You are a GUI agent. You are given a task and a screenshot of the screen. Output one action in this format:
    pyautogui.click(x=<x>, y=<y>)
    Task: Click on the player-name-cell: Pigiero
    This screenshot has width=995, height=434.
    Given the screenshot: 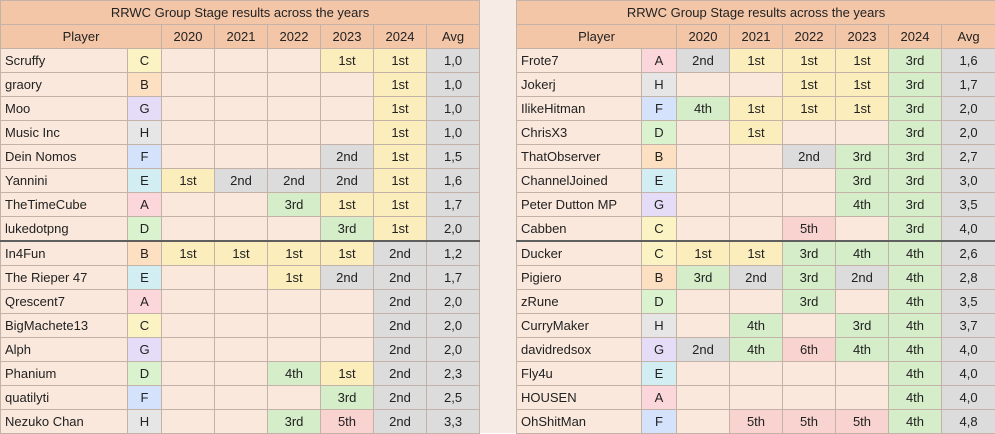 What is the action you would take?
    pyautogui.click(x=579, y=278)
    